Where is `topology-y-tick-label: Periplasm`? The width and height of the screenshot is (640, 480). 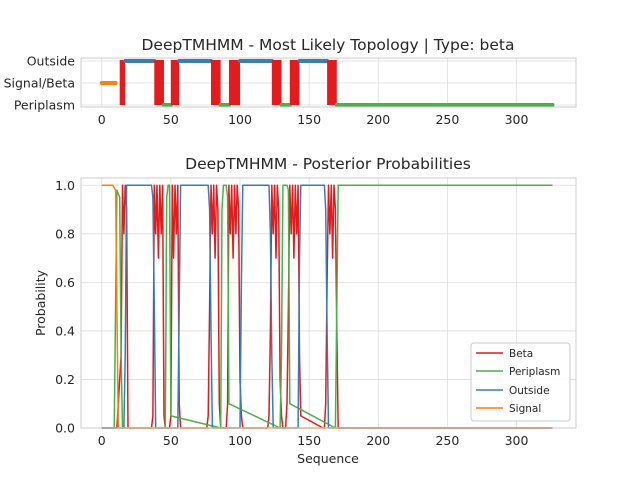
topology-y-tick-label: Periplasm is located at coordinates (44, 105).